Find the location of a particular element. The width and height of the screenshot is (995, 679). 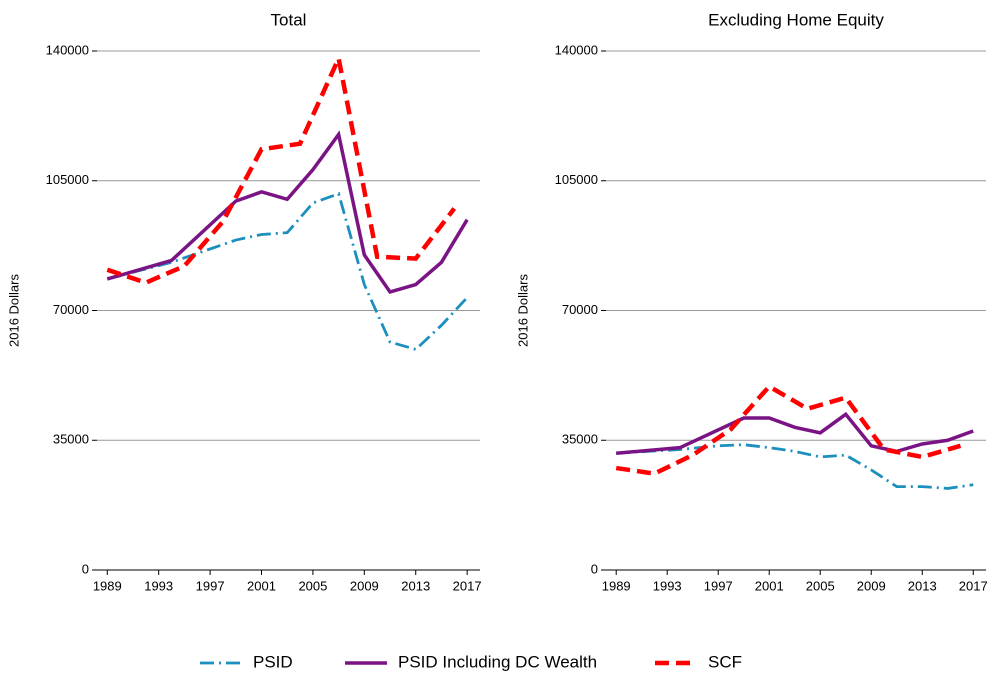

chart-title: Excluding Home Equity is located at coordinates (796, 19).